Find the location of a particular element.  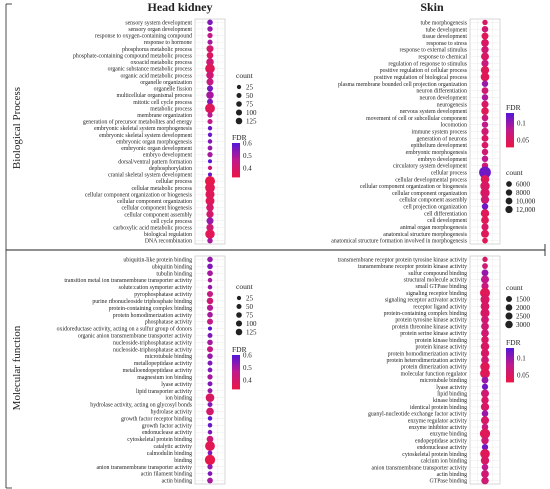

category-label: binding is located at coordinates (183, 461).